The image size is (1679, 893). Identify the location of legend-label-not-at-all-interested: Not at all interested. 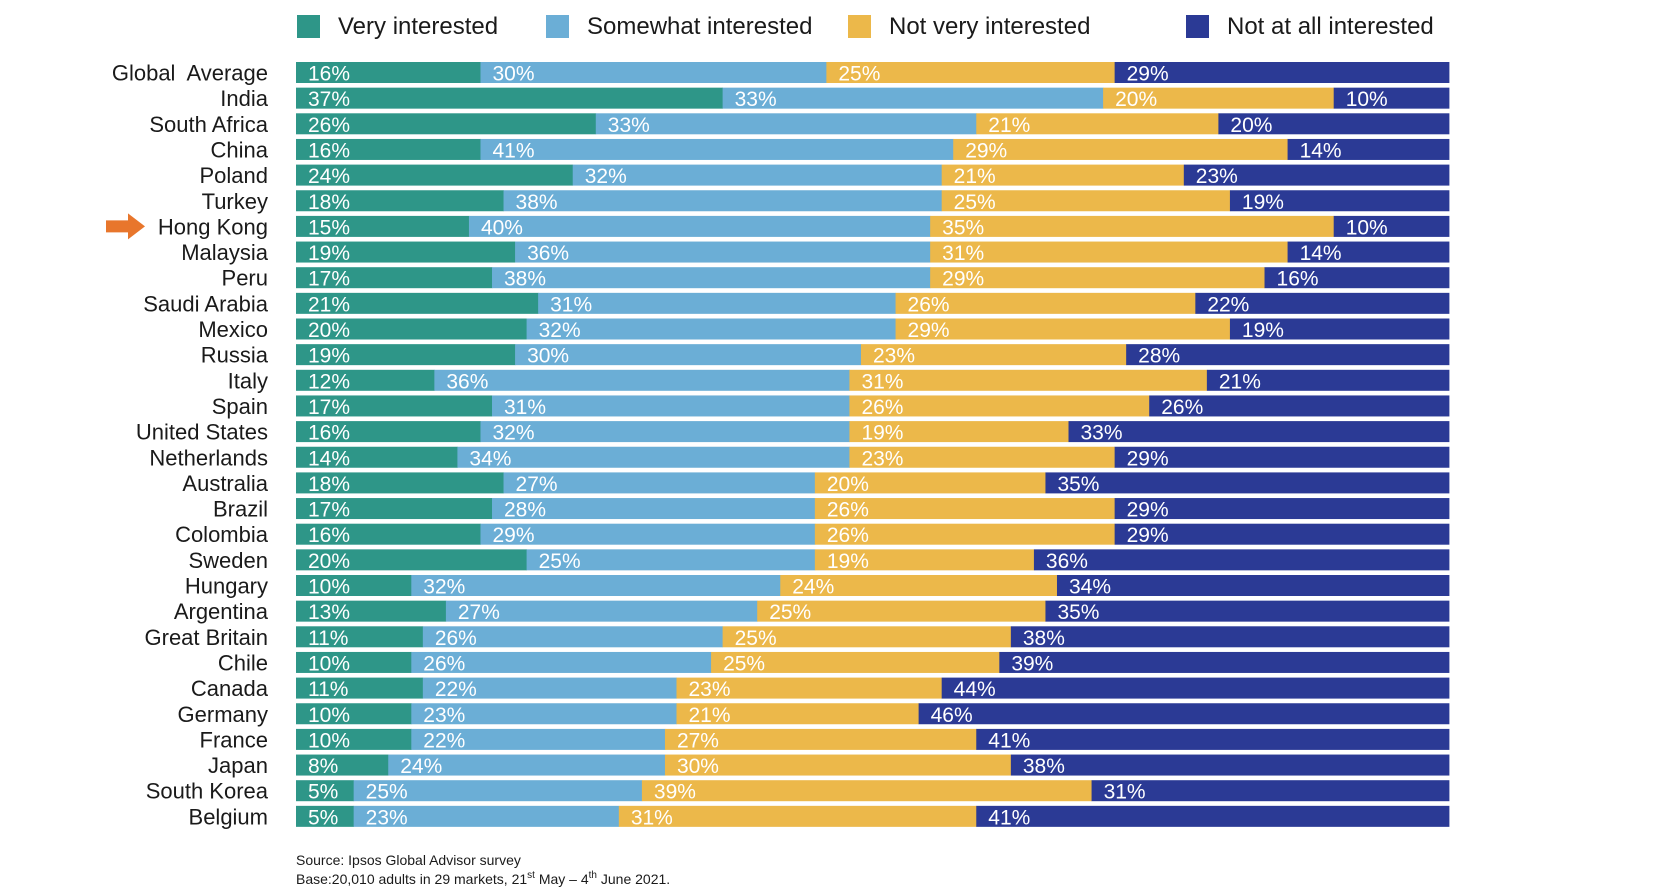
(1330, 26).